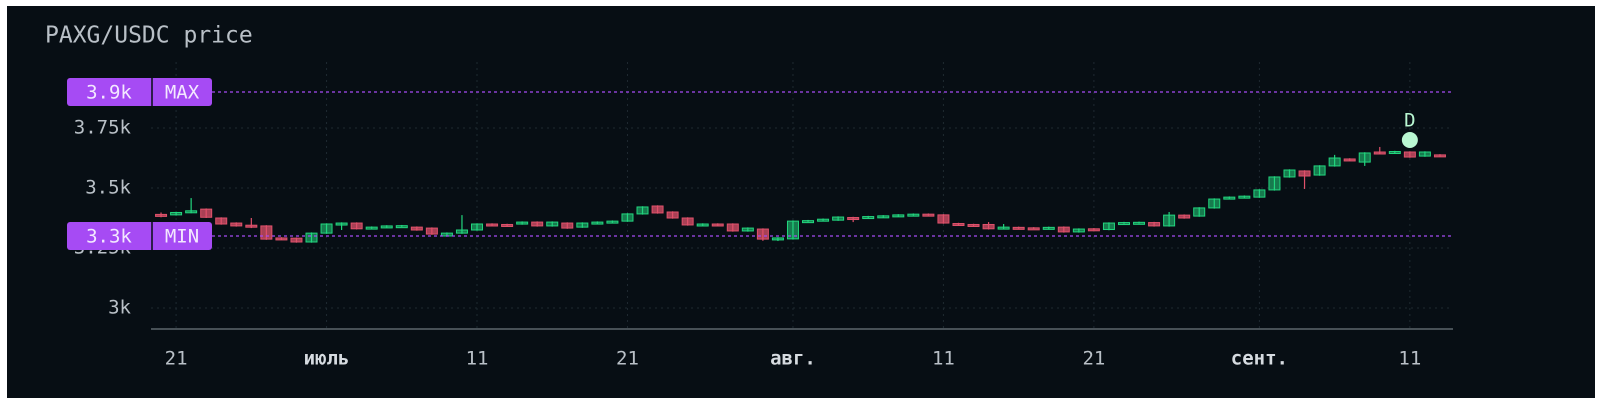 Image resolution: width=1602 pixels, height=414 pixels. I want to click on y-tick-label: 3.75k, so click(103, 128).